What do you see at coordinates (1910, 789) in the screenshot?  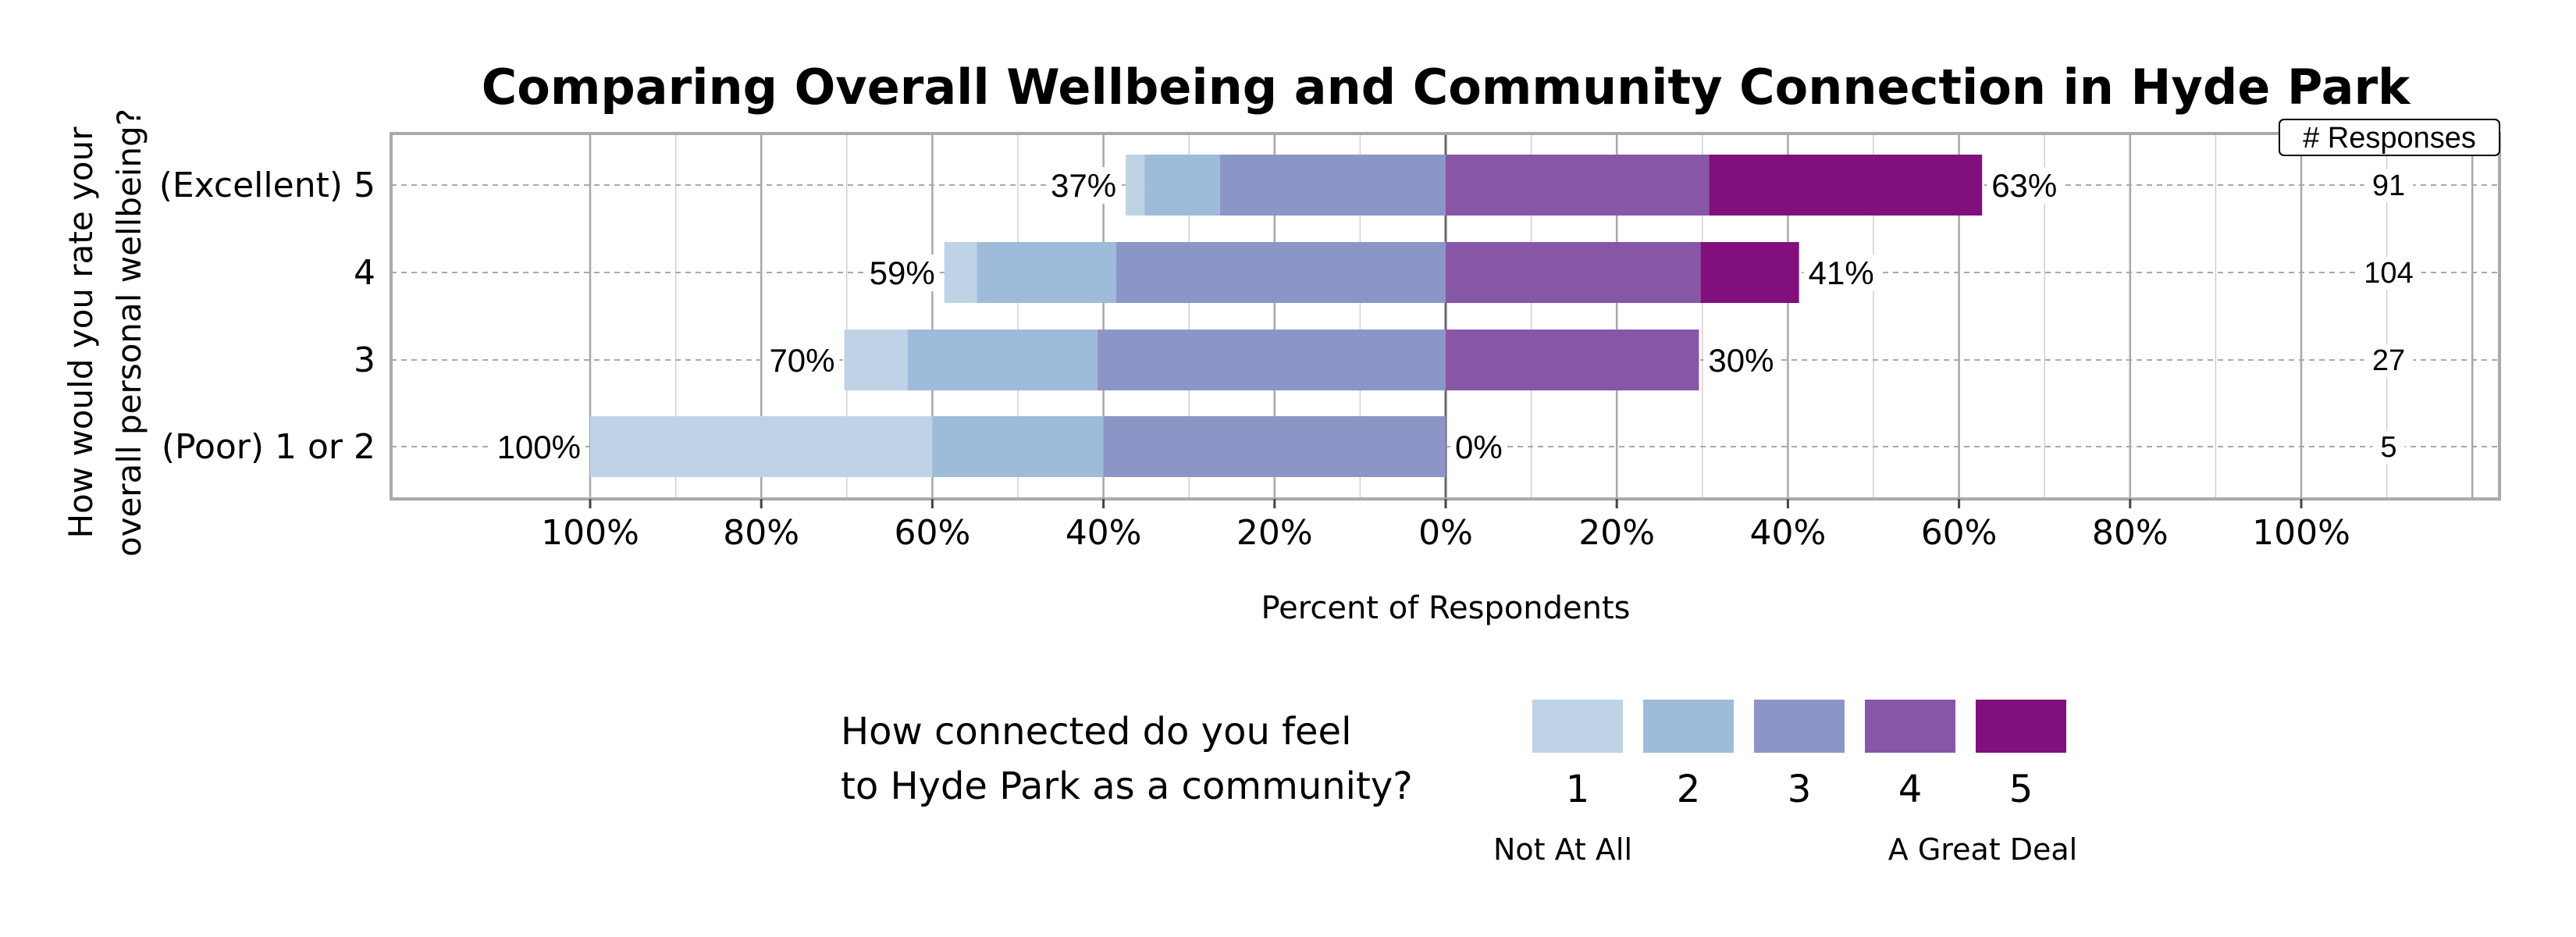 I see `legend-label: 4` at bounding box center [1910, 789].